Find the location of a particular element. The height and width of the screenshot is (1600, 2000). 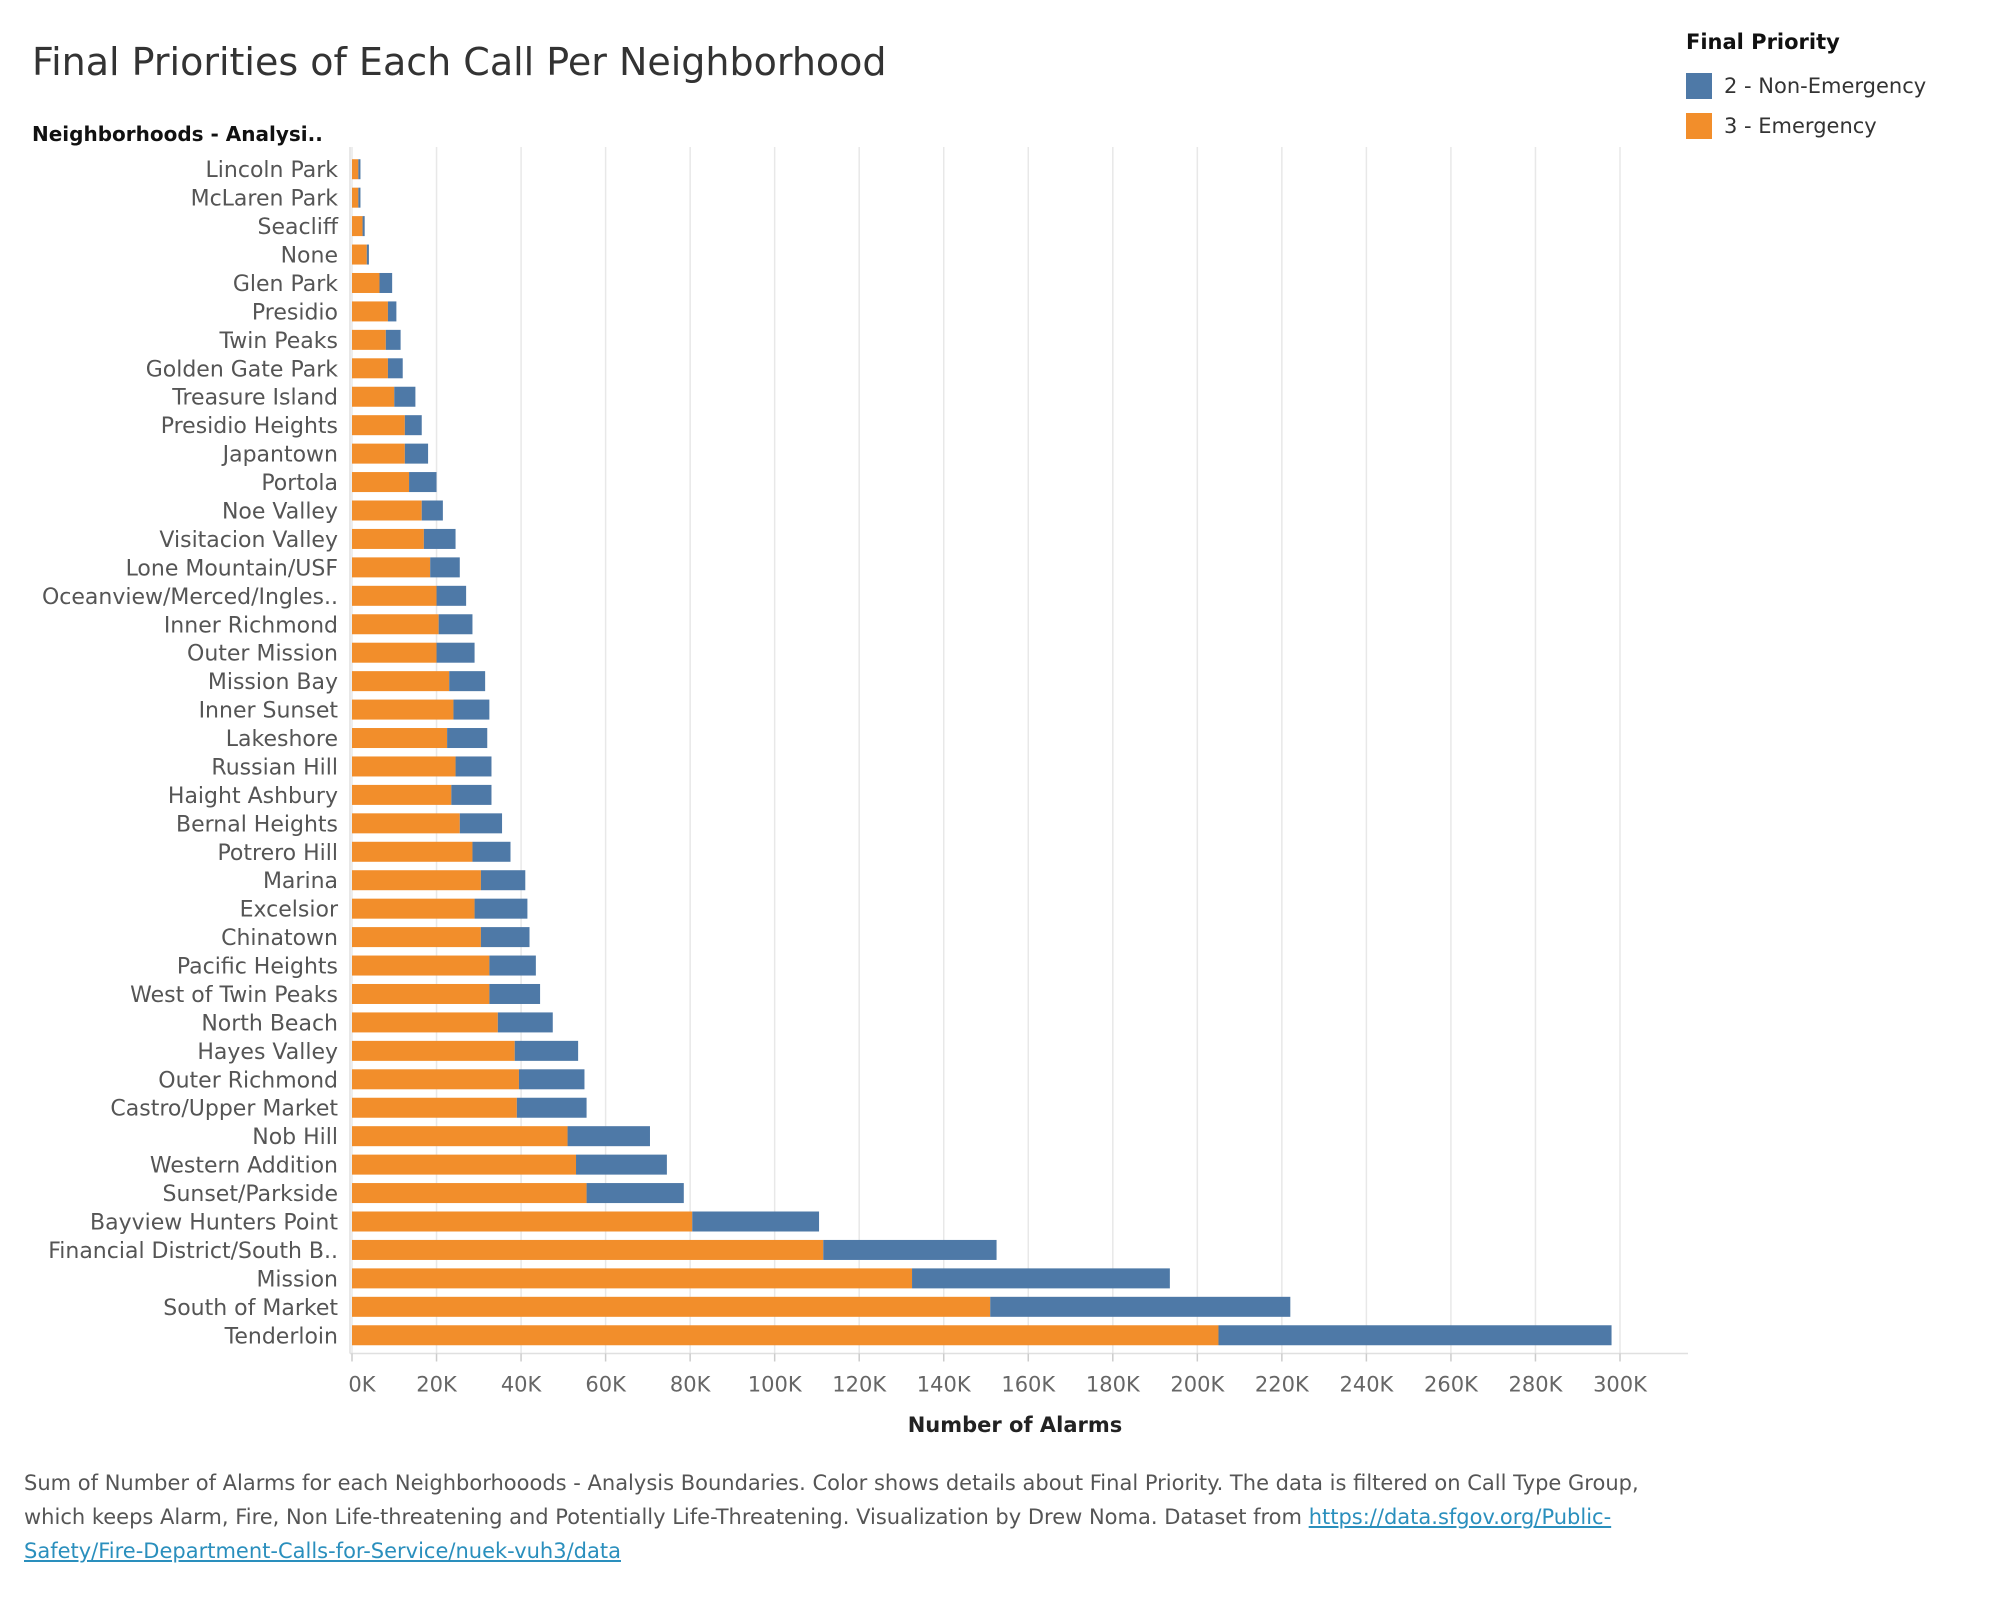

category-label: Treasure Island is located at coordinates (254, 398).